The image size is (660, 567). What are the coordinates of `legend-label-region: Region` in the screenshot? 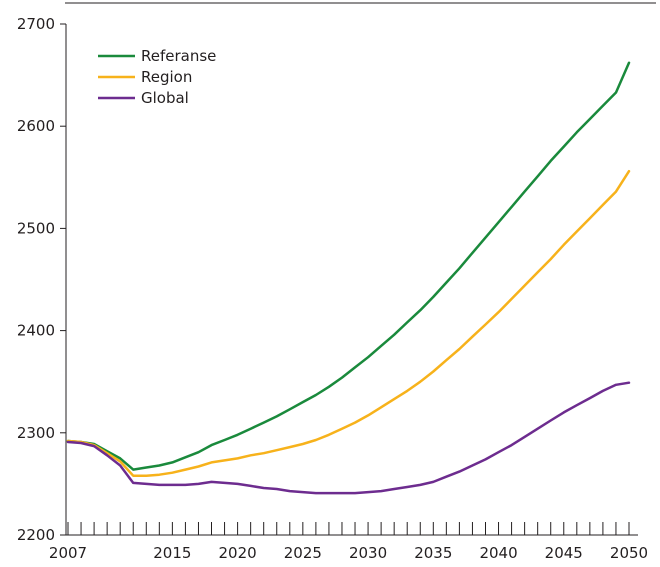 It's located at (166, 77).